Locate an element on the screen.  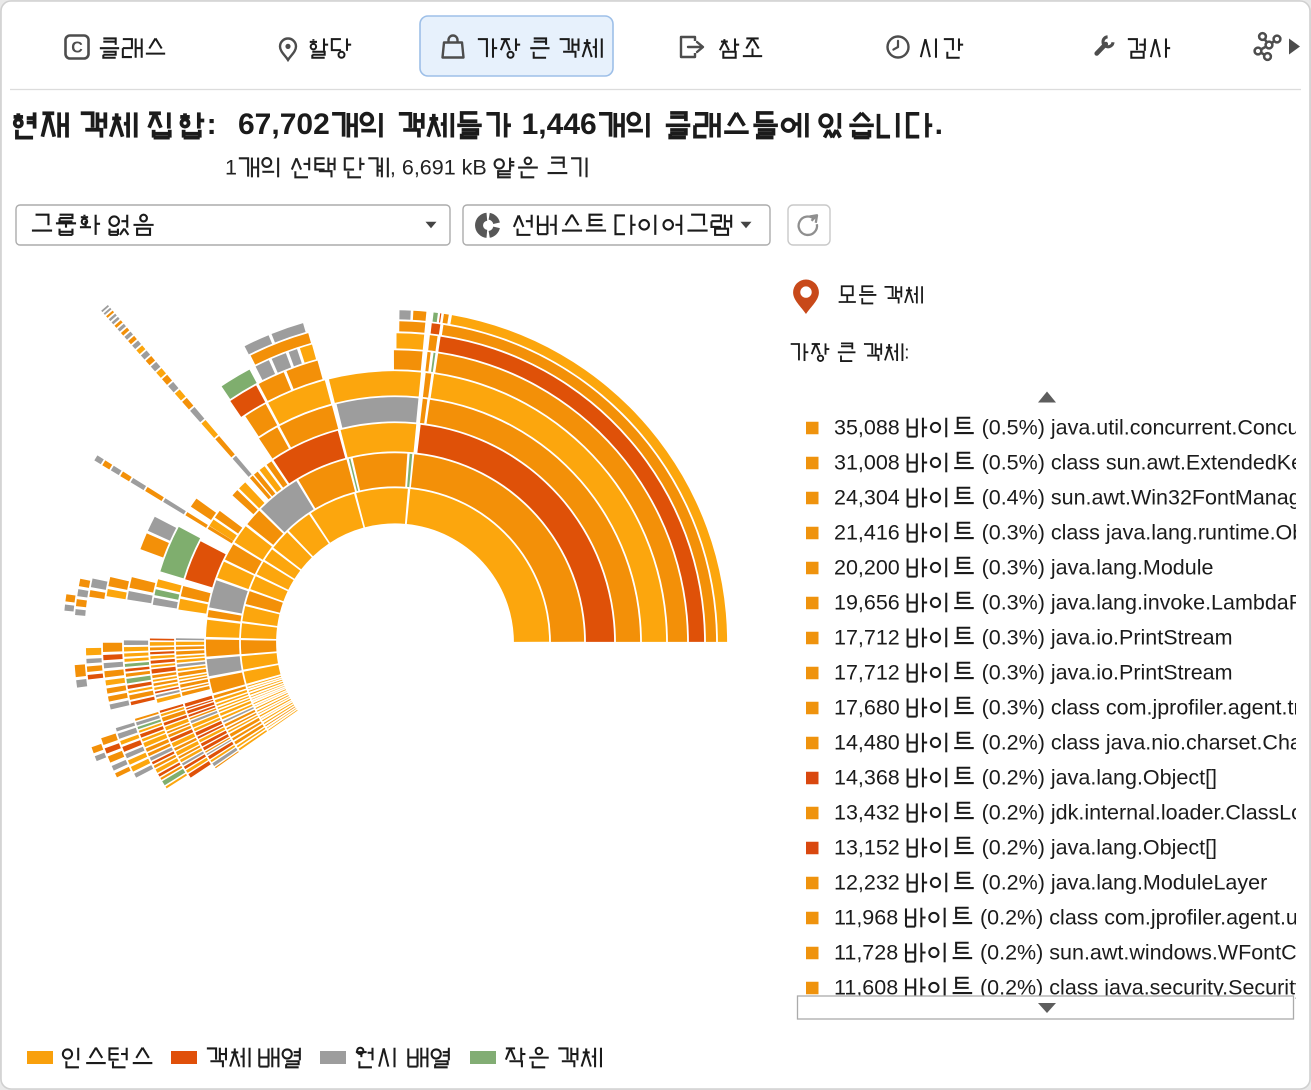
svg-text: 19,656 is located at coordinates (867, 603).